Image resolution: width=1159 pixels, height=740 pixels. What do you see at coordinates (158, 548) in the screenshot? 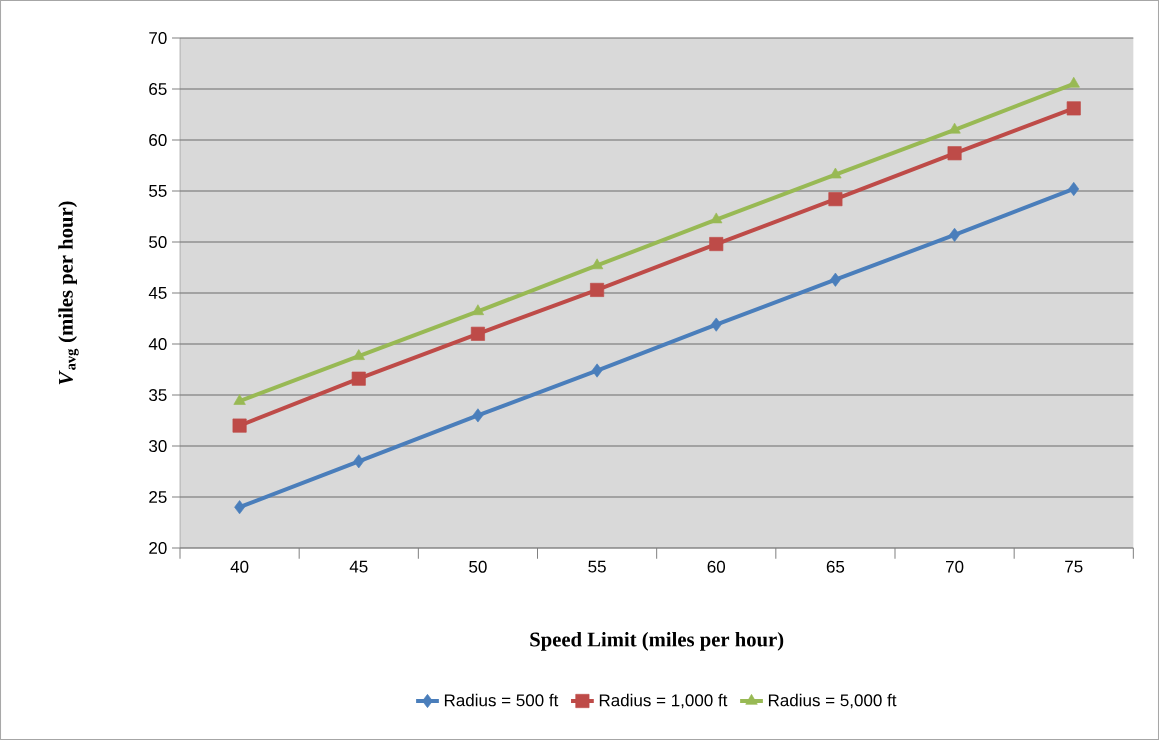
I see `y-tick-label: 20` at bounding box center [158, 548].